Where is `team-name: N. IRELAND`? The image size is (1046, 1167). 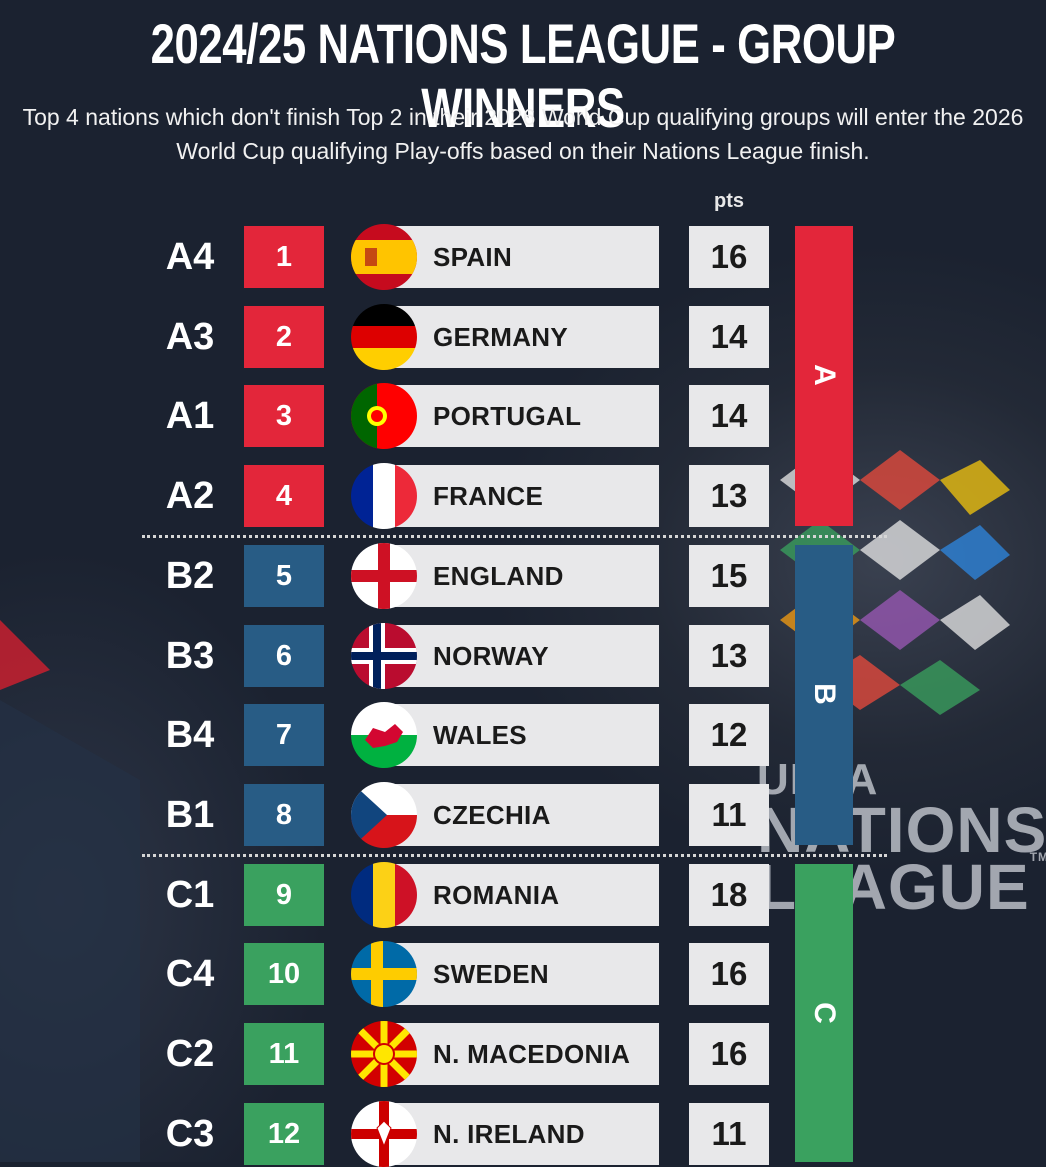 team-name: N. IRELAND is located at coordinates (509, 1134).